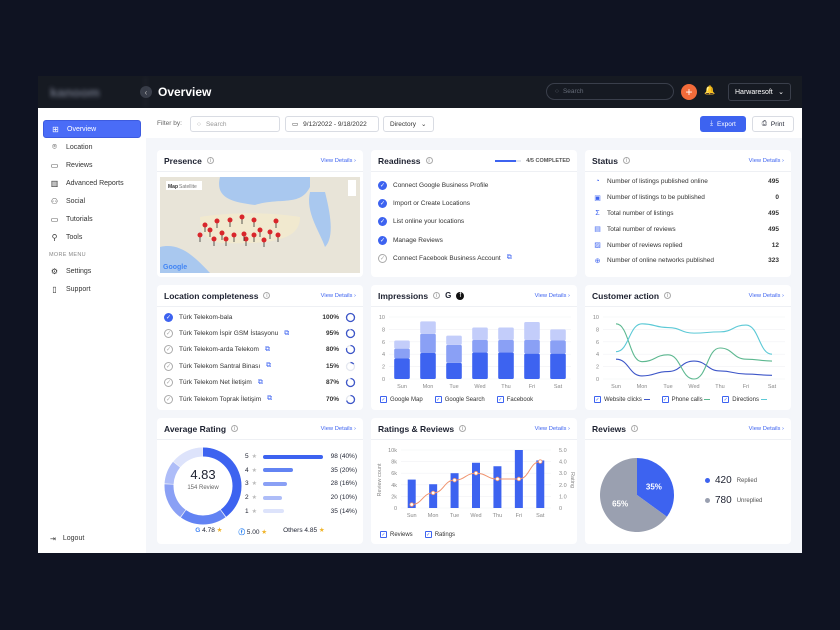  I want to click on status-icon: ⊕, so click(597, 261).